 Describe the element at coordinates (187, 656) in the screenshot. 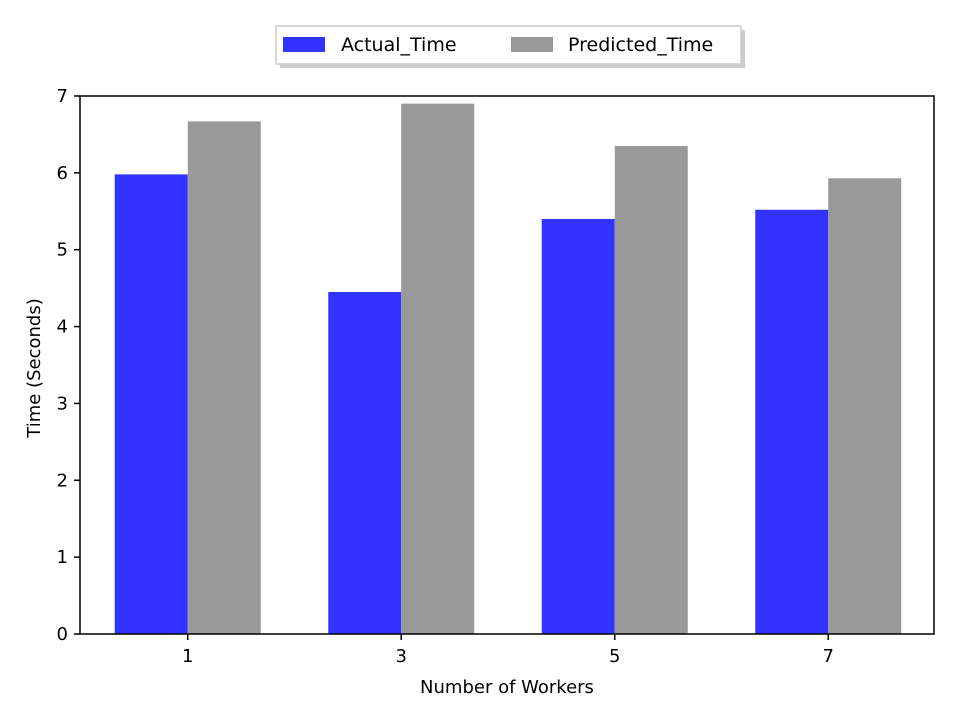

I see `x-tick-label-1: 1` at that location.